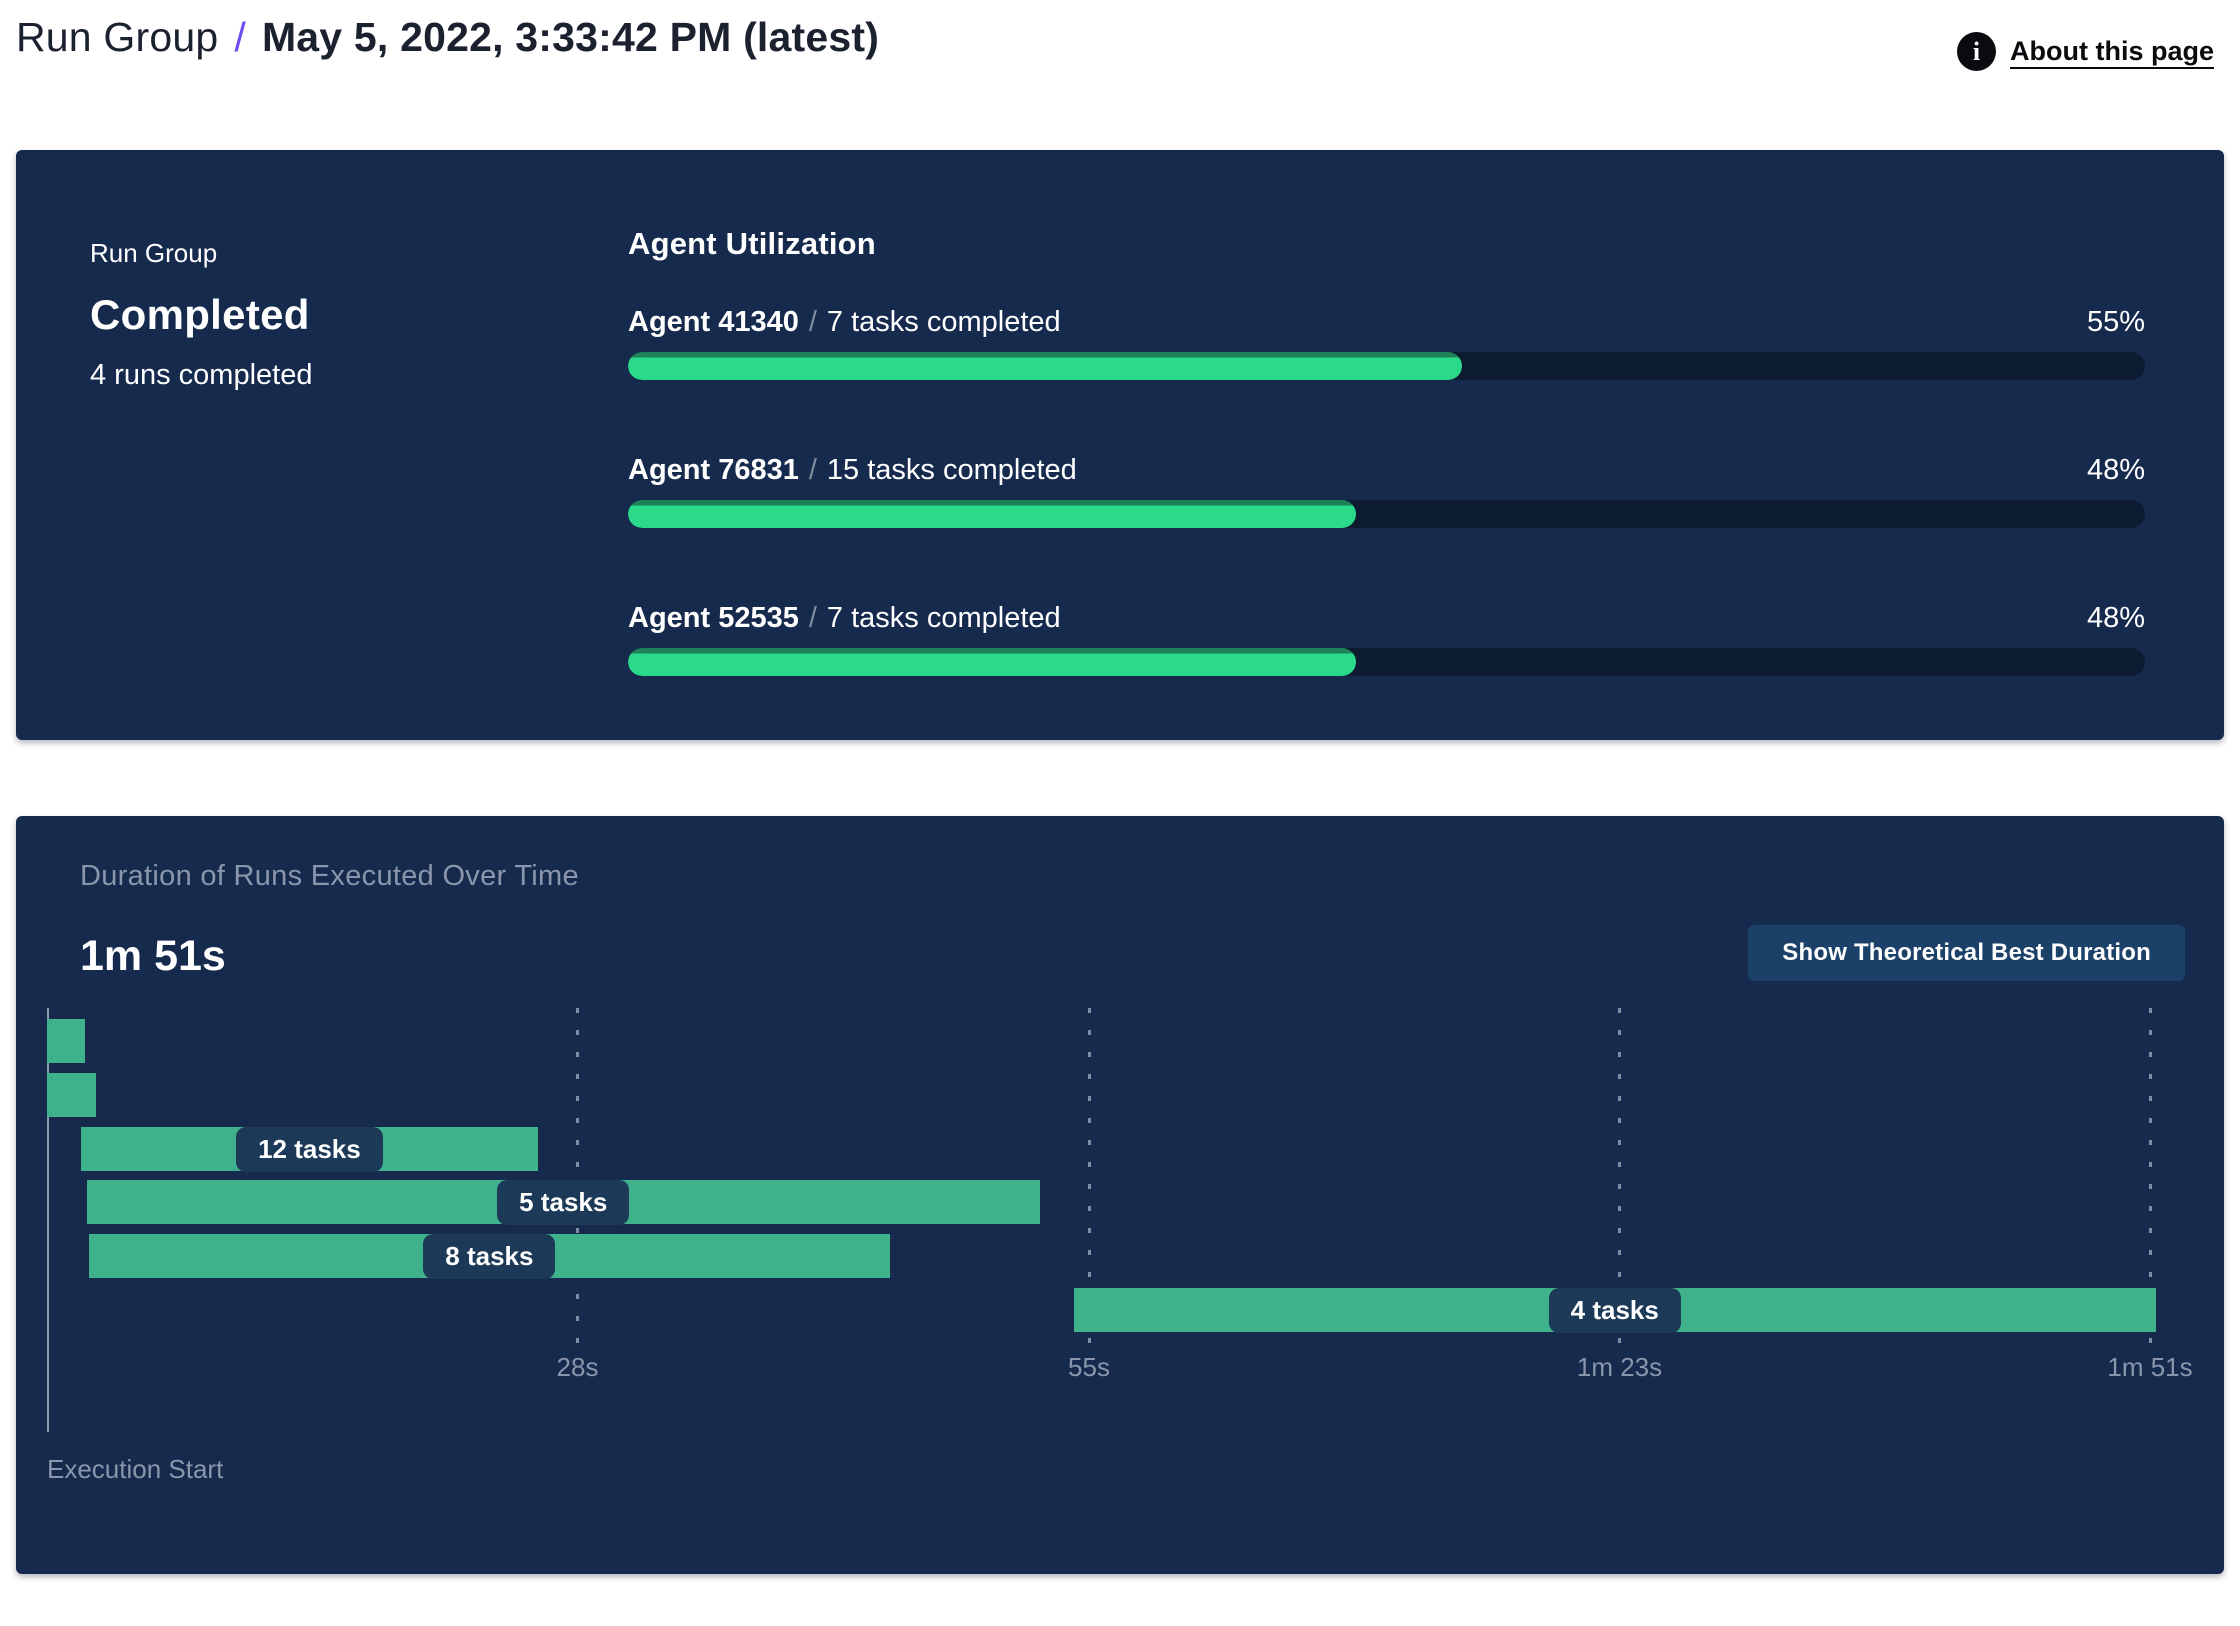  Describe the element at coordinates (135, 1469) in the screenshot. I see `execution-start-label: Execution Start` at that location.